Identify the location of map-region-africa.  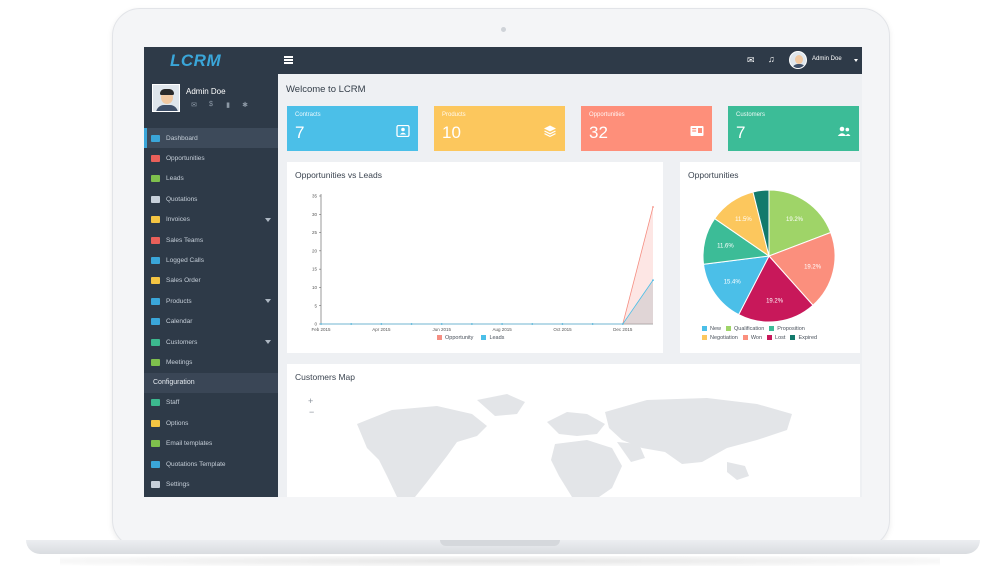
(586, 468).